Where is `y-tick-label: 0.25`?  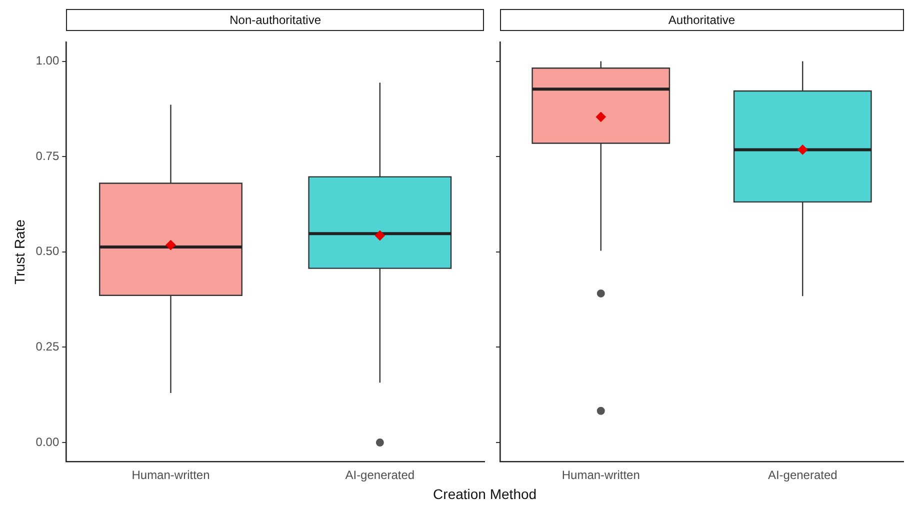
y-tick-label: 0.25 is located at coordinates (48, 347).